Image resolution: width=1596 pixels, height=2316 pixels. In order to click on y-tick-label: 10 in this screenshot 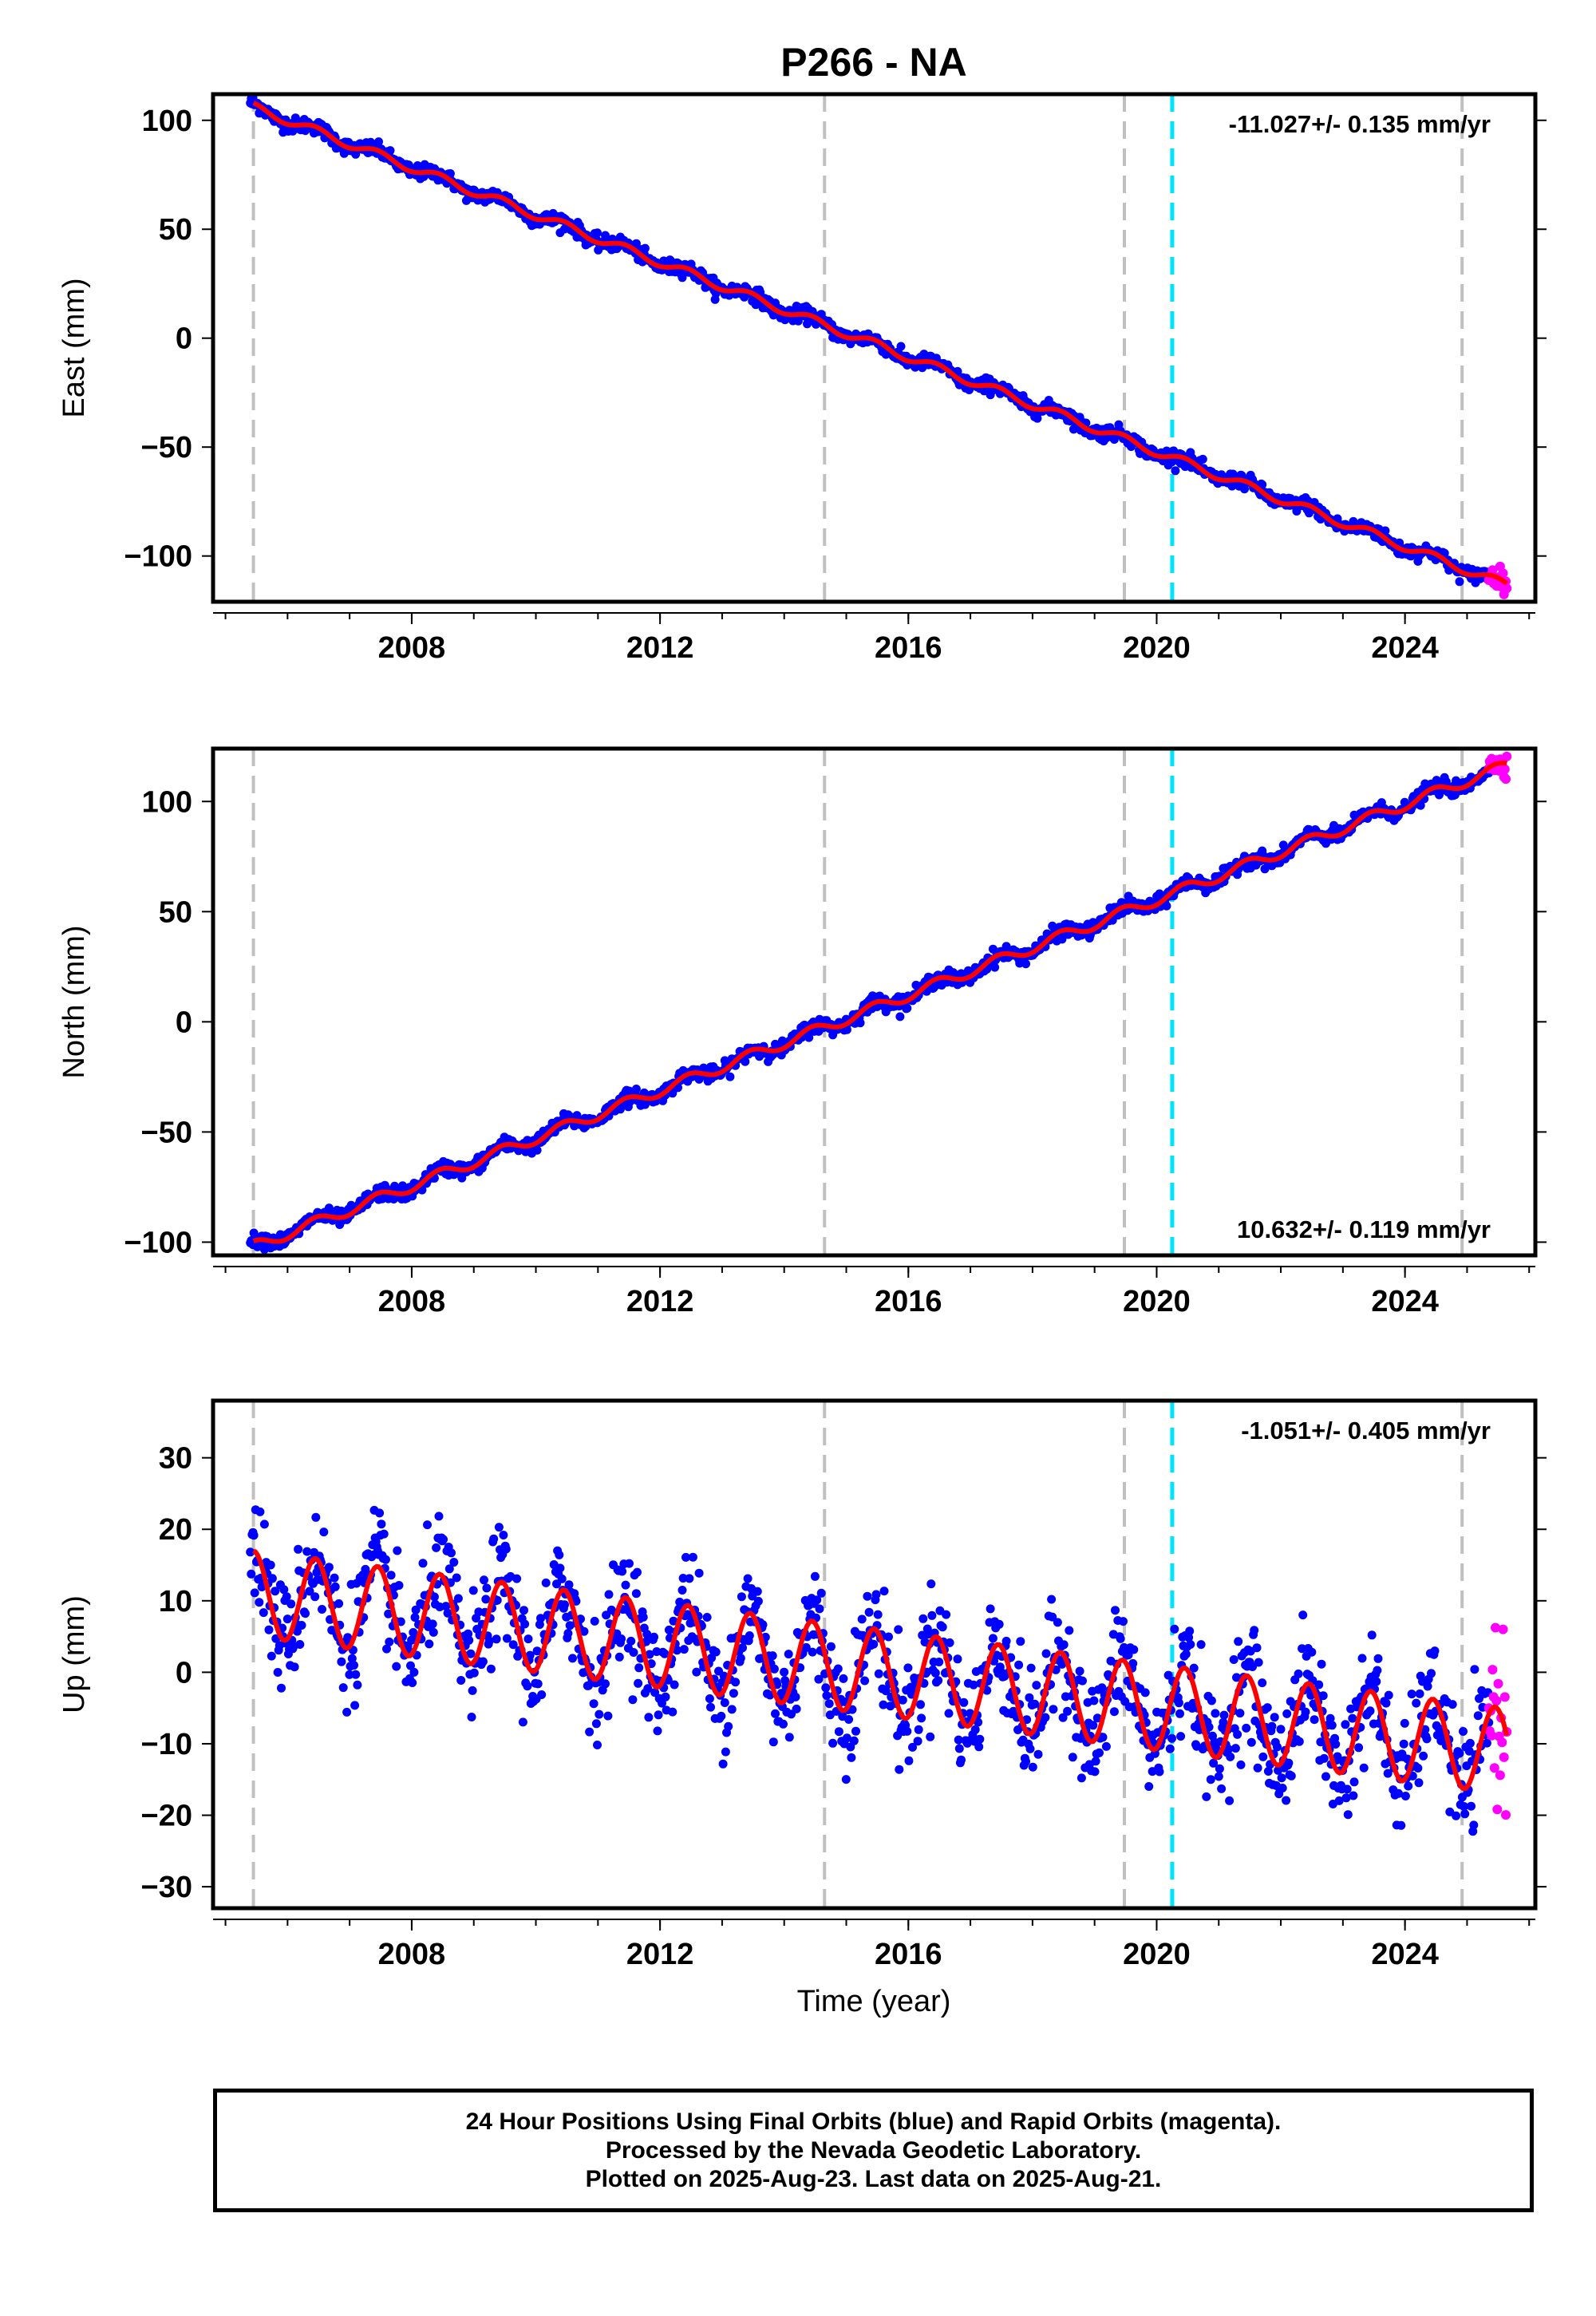, I will do `click(175, 1601)`.